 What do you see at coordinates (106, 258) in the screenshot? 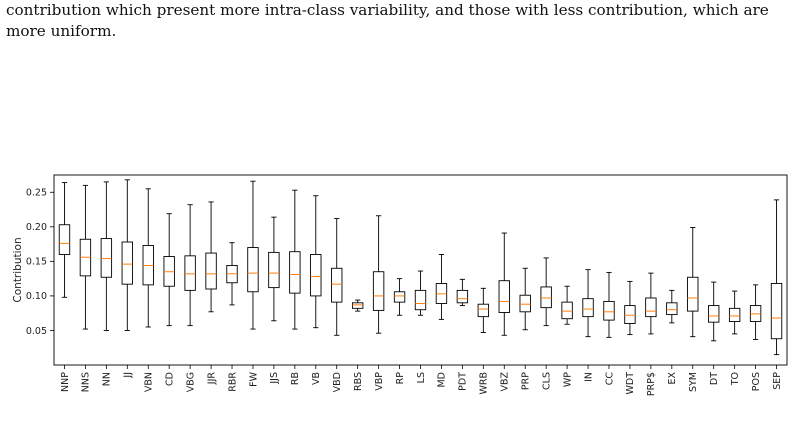
I see `box-nn` at bounding box center [106, 258].